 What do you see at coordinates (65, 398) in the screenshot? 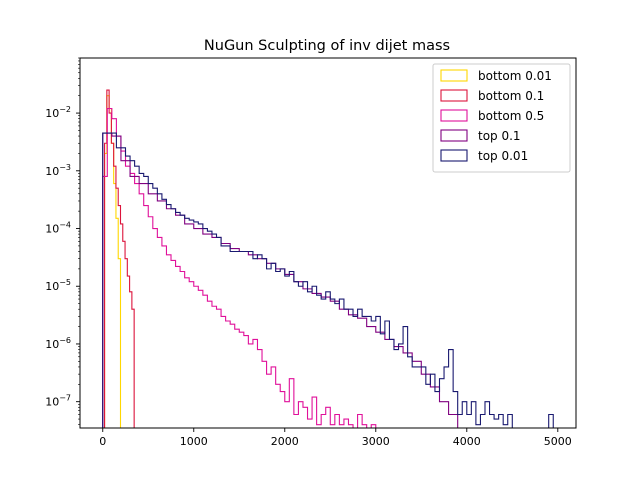
I see `y-tick-exponent: −7` at bounding box center [65, 398].